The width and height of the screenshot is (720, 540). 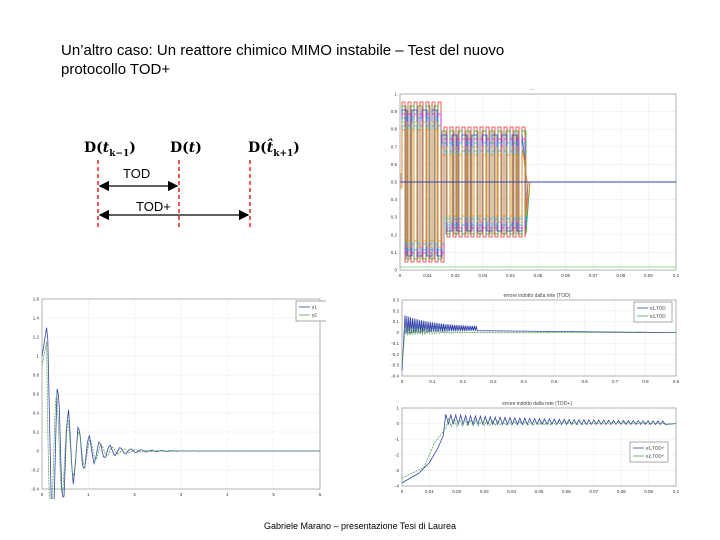 What do you see at coordinates (395, 343) in the screenshot?
I see `y-tick-label: -0.1` at bounding box center [395, 343].